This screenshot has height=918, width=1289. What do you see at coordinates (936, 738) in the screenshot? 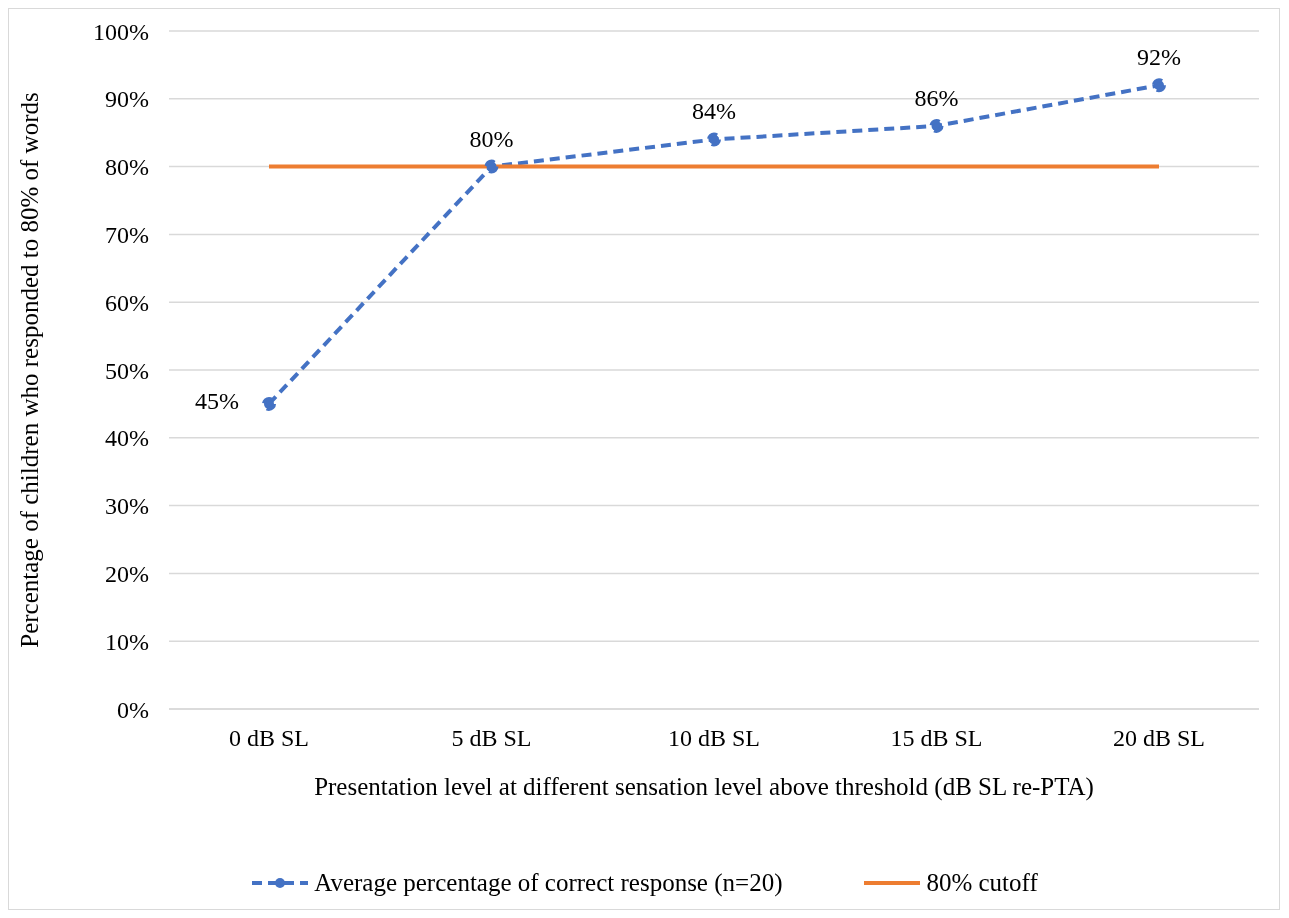
I see `x-tick-label: 15 dB SL` at bounding box center [936, 738].